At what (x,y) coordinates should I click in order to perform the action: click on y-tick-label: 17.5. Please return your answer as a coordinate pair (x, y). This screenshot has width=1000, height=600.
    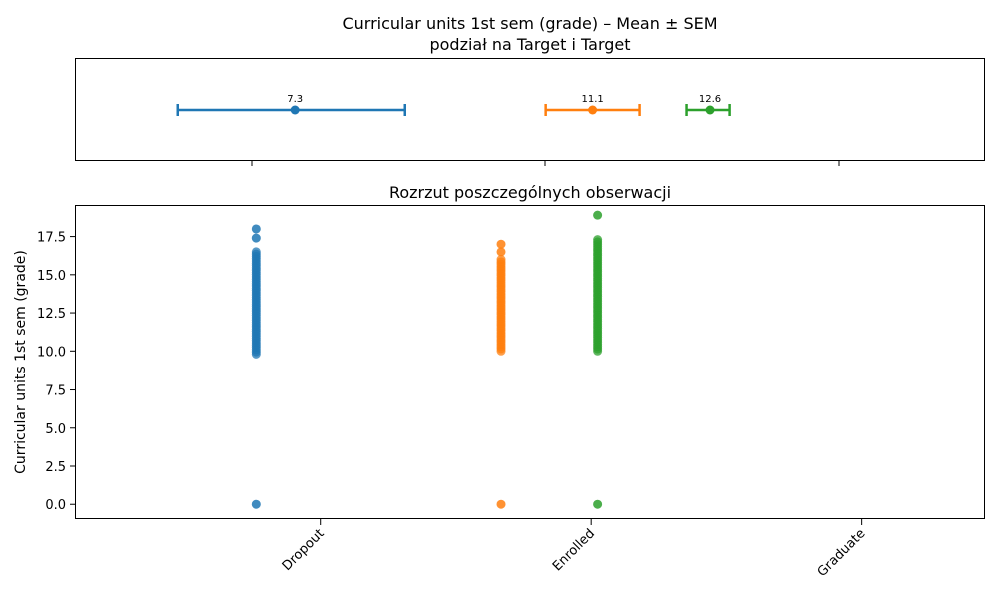
    Looking at the image, I should click on (51, 238).